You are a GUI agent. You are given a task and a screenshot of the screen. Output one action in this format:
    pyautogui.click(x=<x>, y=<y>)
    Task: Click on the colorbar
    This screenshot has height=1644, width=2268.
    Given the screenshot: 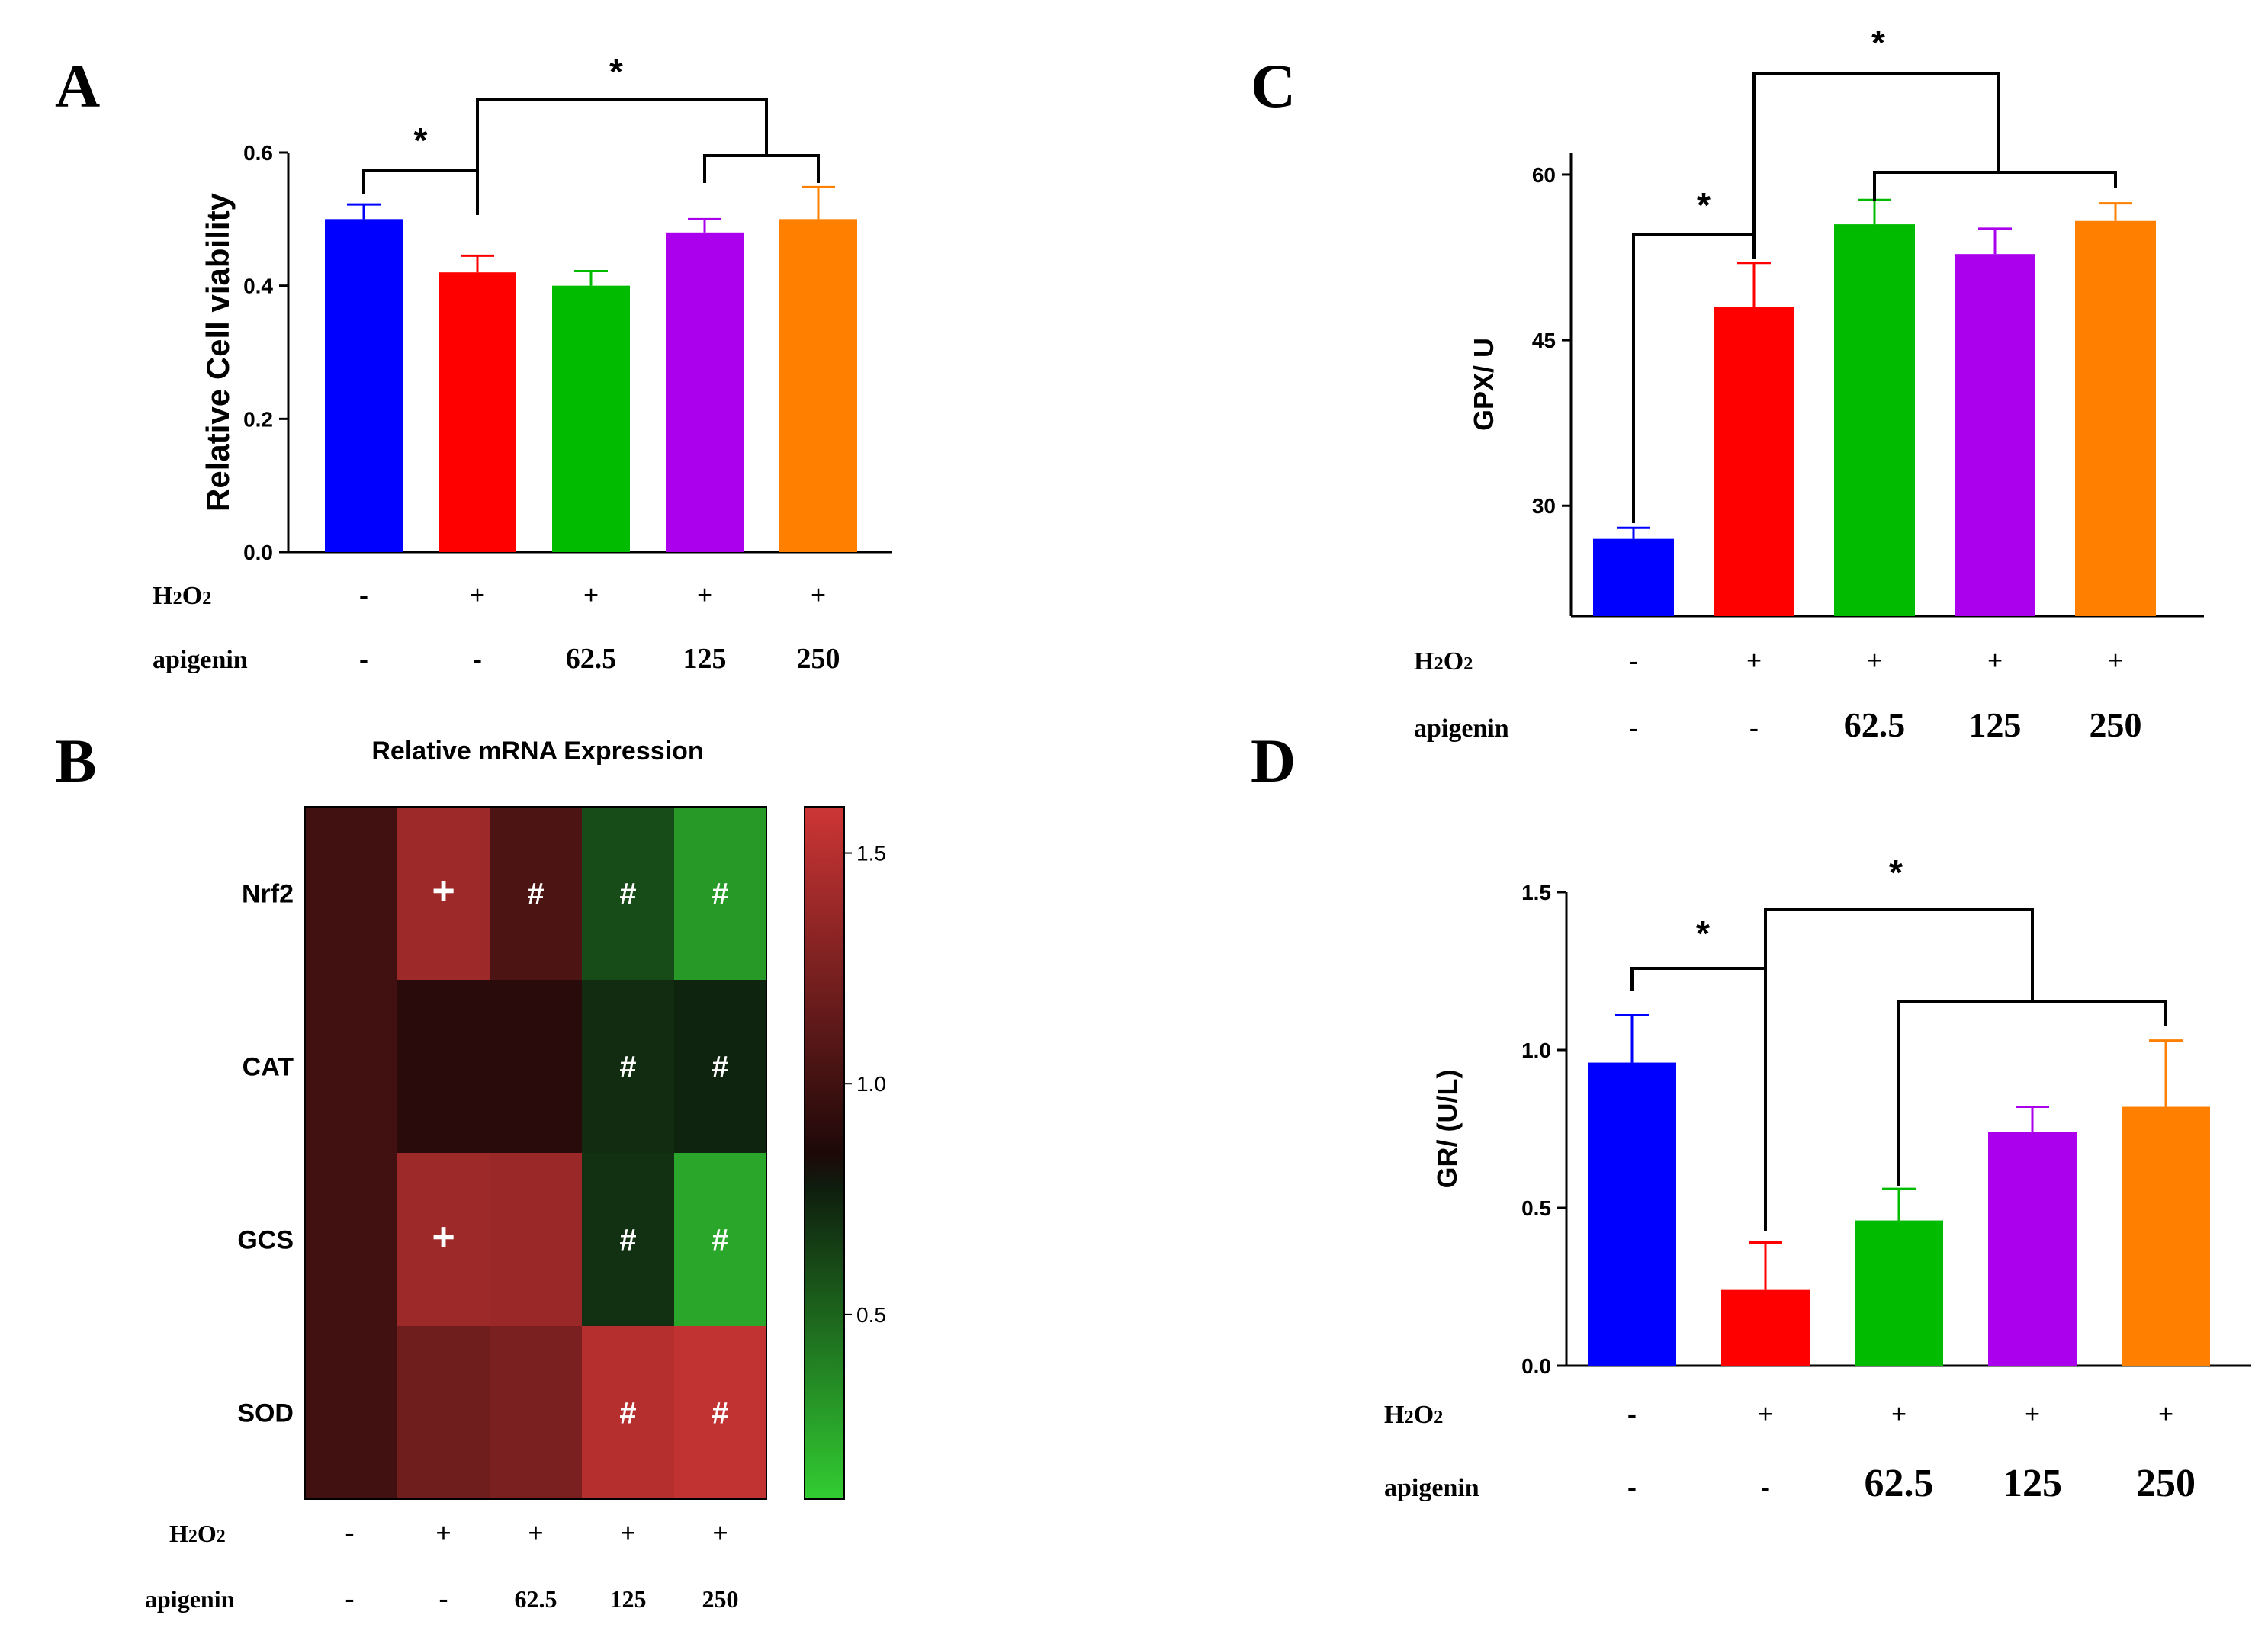 What is the action you would take?
    pyautogui.click(x=825, y=1153)
    